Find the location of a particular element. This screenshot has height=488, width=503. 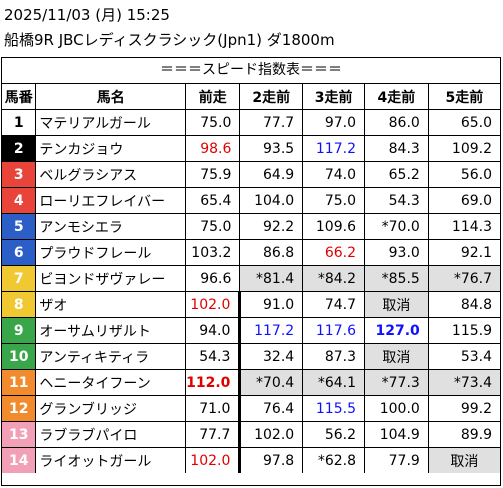

speed-index-cell: 98.6 is located at coordinates (213, 148).